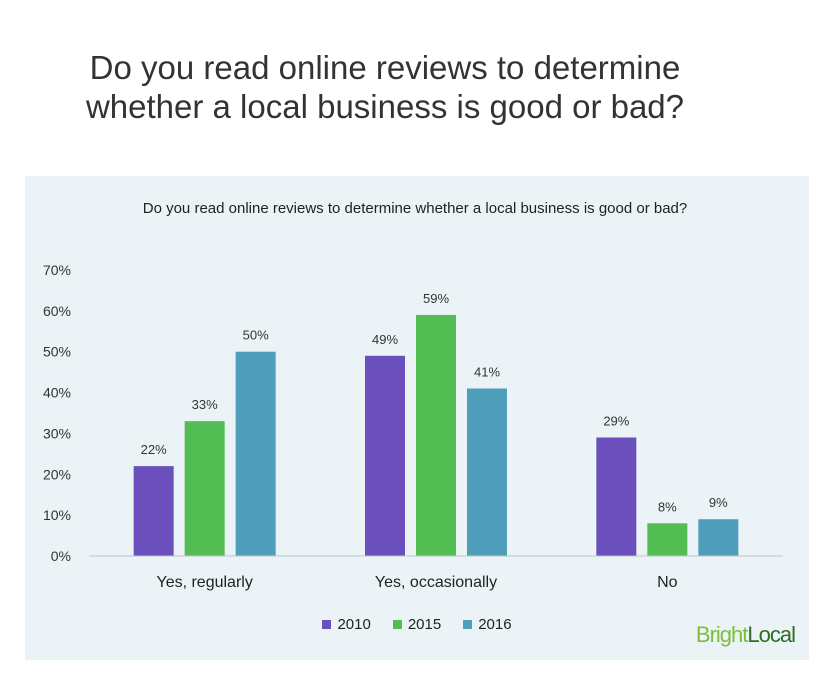 The height and width of the screenshot is (682, 829). I want to click on x-axis: Yes, regularly Yes, occasionally No, so click(436, 573).